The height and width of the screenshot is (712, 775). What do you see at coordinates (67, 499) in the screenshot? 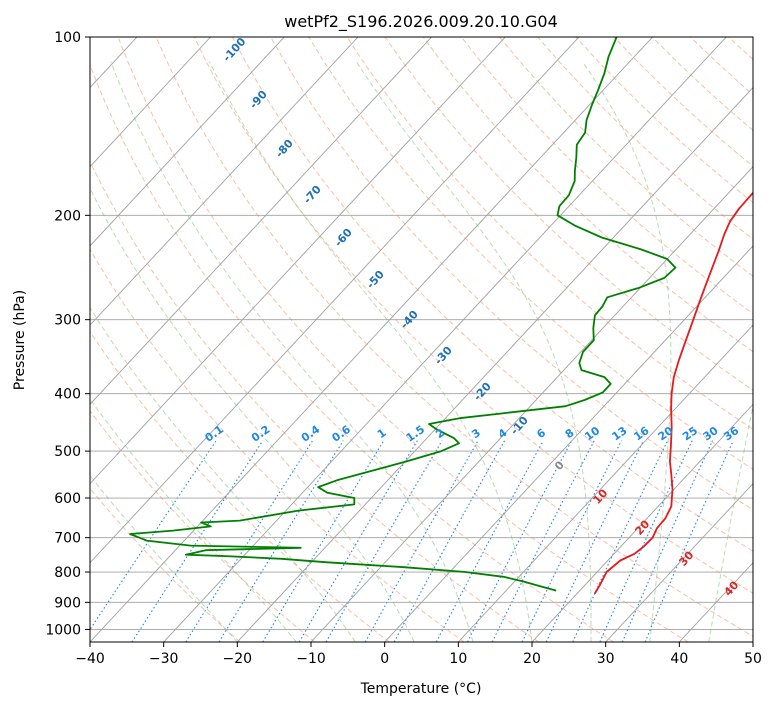
I see `y-tick-label: 600` at bounding box center [67, 499].